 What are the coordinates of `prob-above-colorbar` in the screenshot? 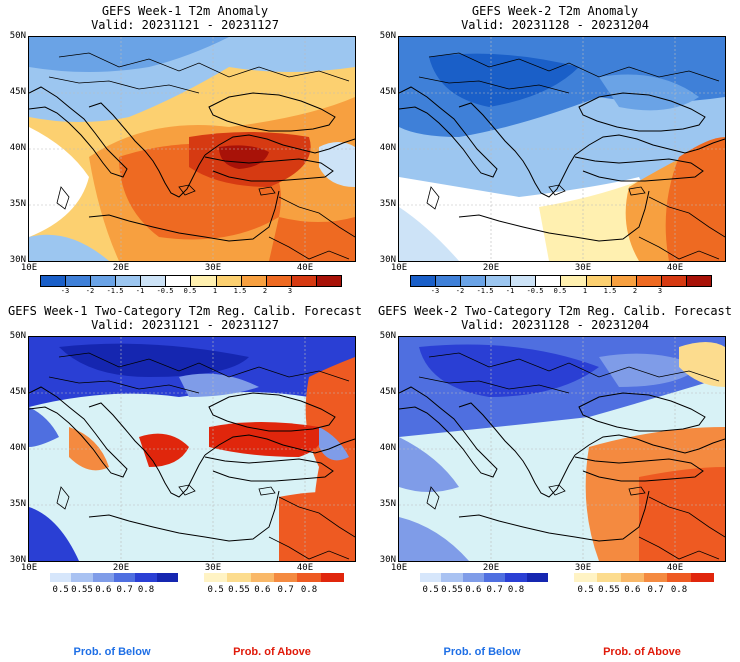 It's located at (644, 577).